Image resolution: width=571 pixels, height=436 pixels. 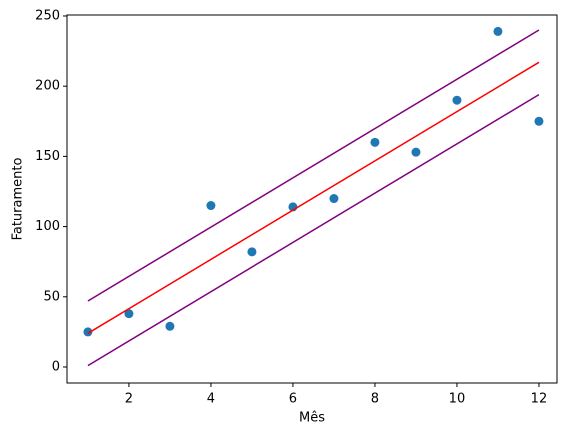 I want to click on y-tick-label: 250, so click(x=47, y=15).